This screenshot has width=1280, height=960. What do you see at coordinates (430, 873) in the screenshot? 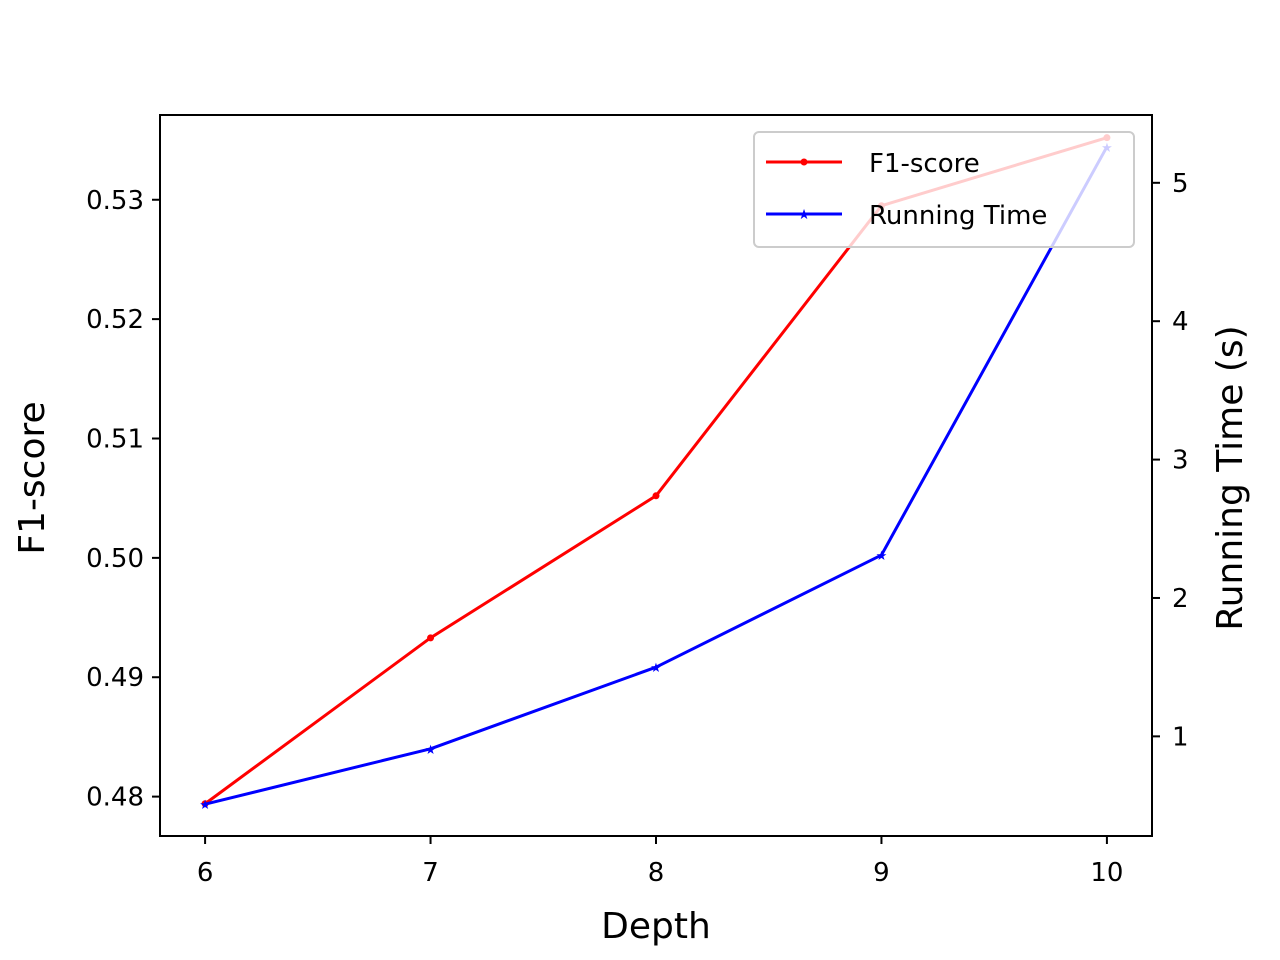
I see `x-tick-label: 7` at bounding box center [430, 873].